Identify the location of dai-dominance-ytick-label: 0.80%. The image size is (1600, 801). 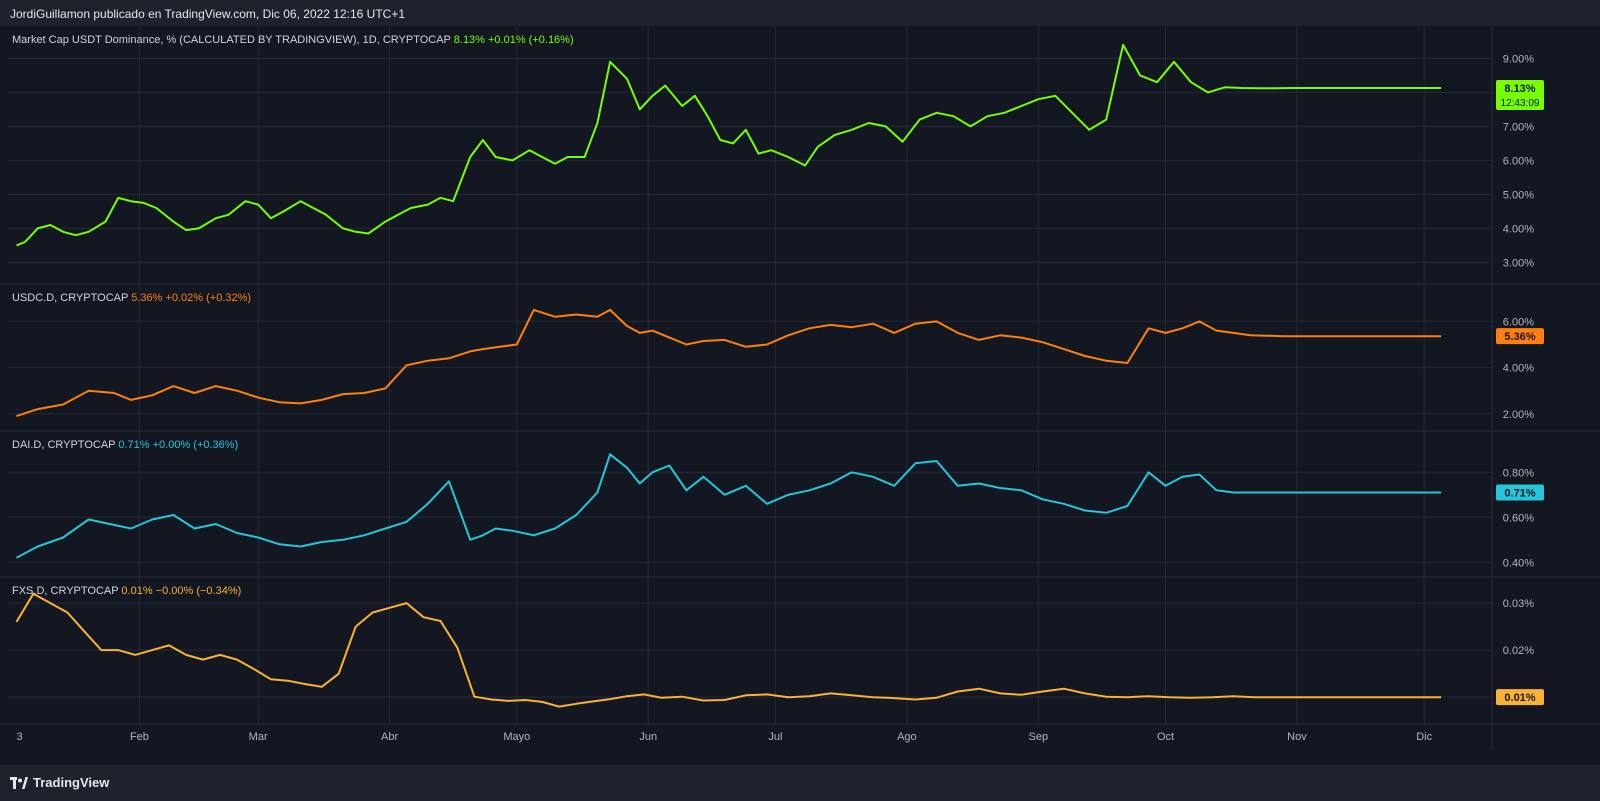
(1518, 473).